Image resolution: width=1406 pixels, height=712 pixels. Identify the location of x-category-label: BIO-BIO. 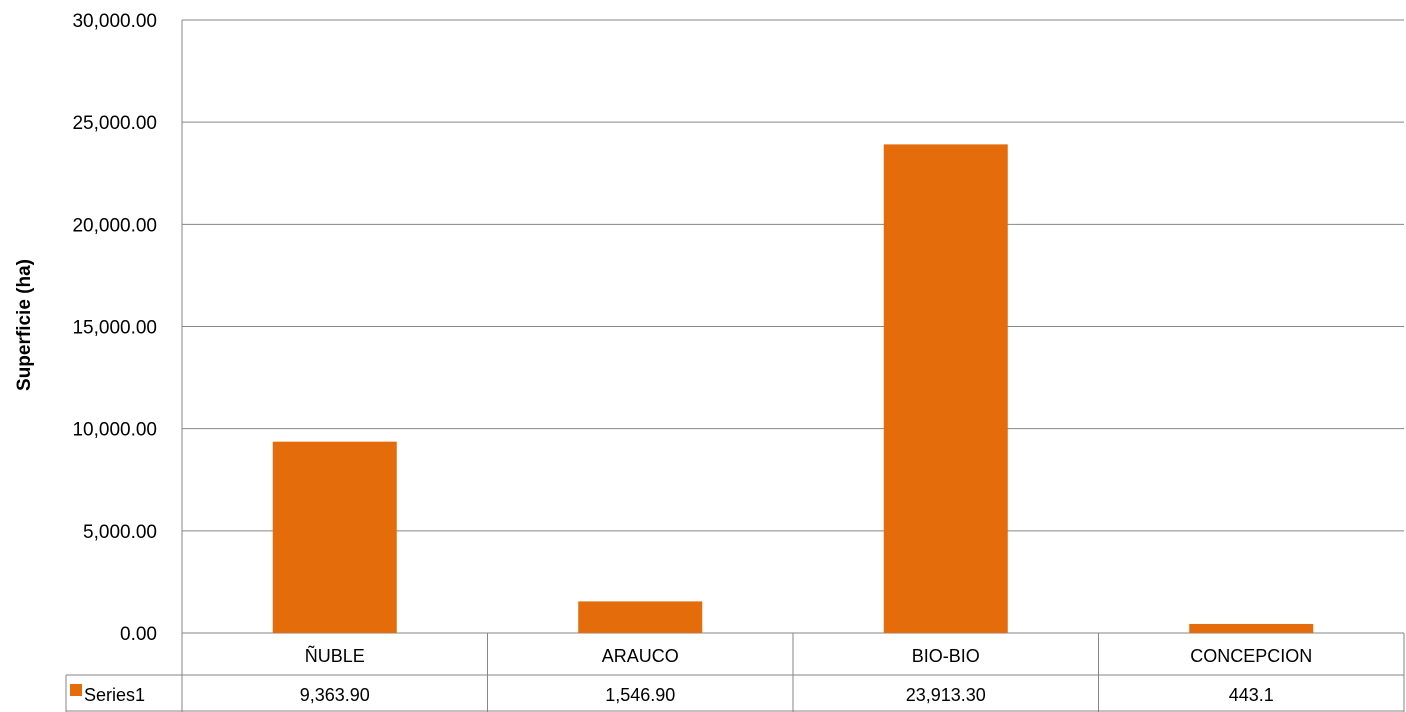
(946, 656).